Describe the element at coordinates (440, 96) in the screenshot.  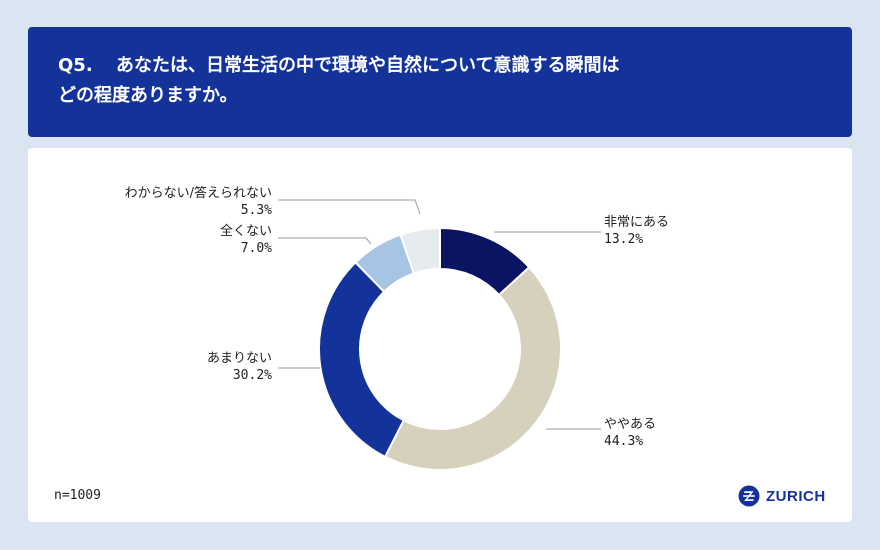
I see `question-line-2: どの程度ありますか。` at that location.